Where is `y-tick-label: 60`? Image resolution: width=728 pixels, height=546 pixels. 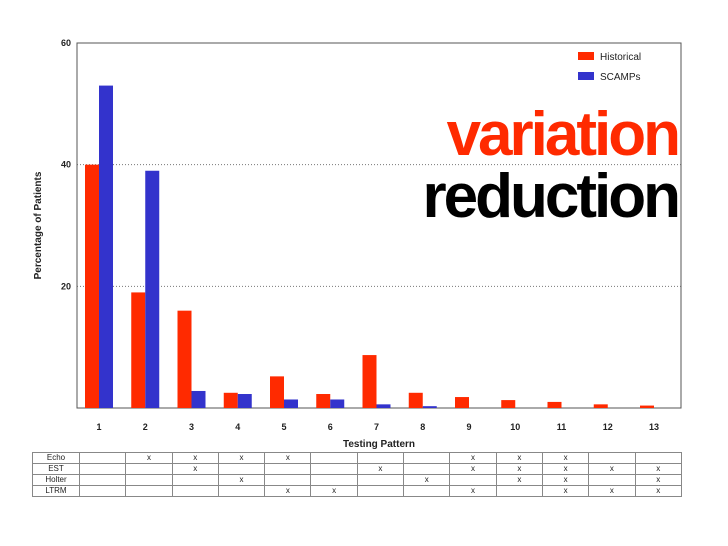 y-tick-label: 60 is located at coordinates (66, 43).